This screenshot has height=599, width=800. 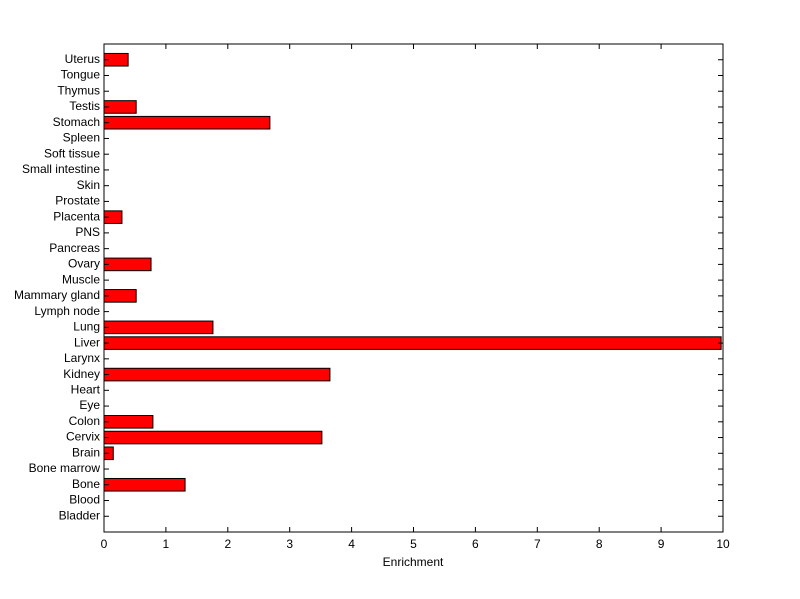 I want to click on y-tick-label: Brain, so click(x=86, y=452).